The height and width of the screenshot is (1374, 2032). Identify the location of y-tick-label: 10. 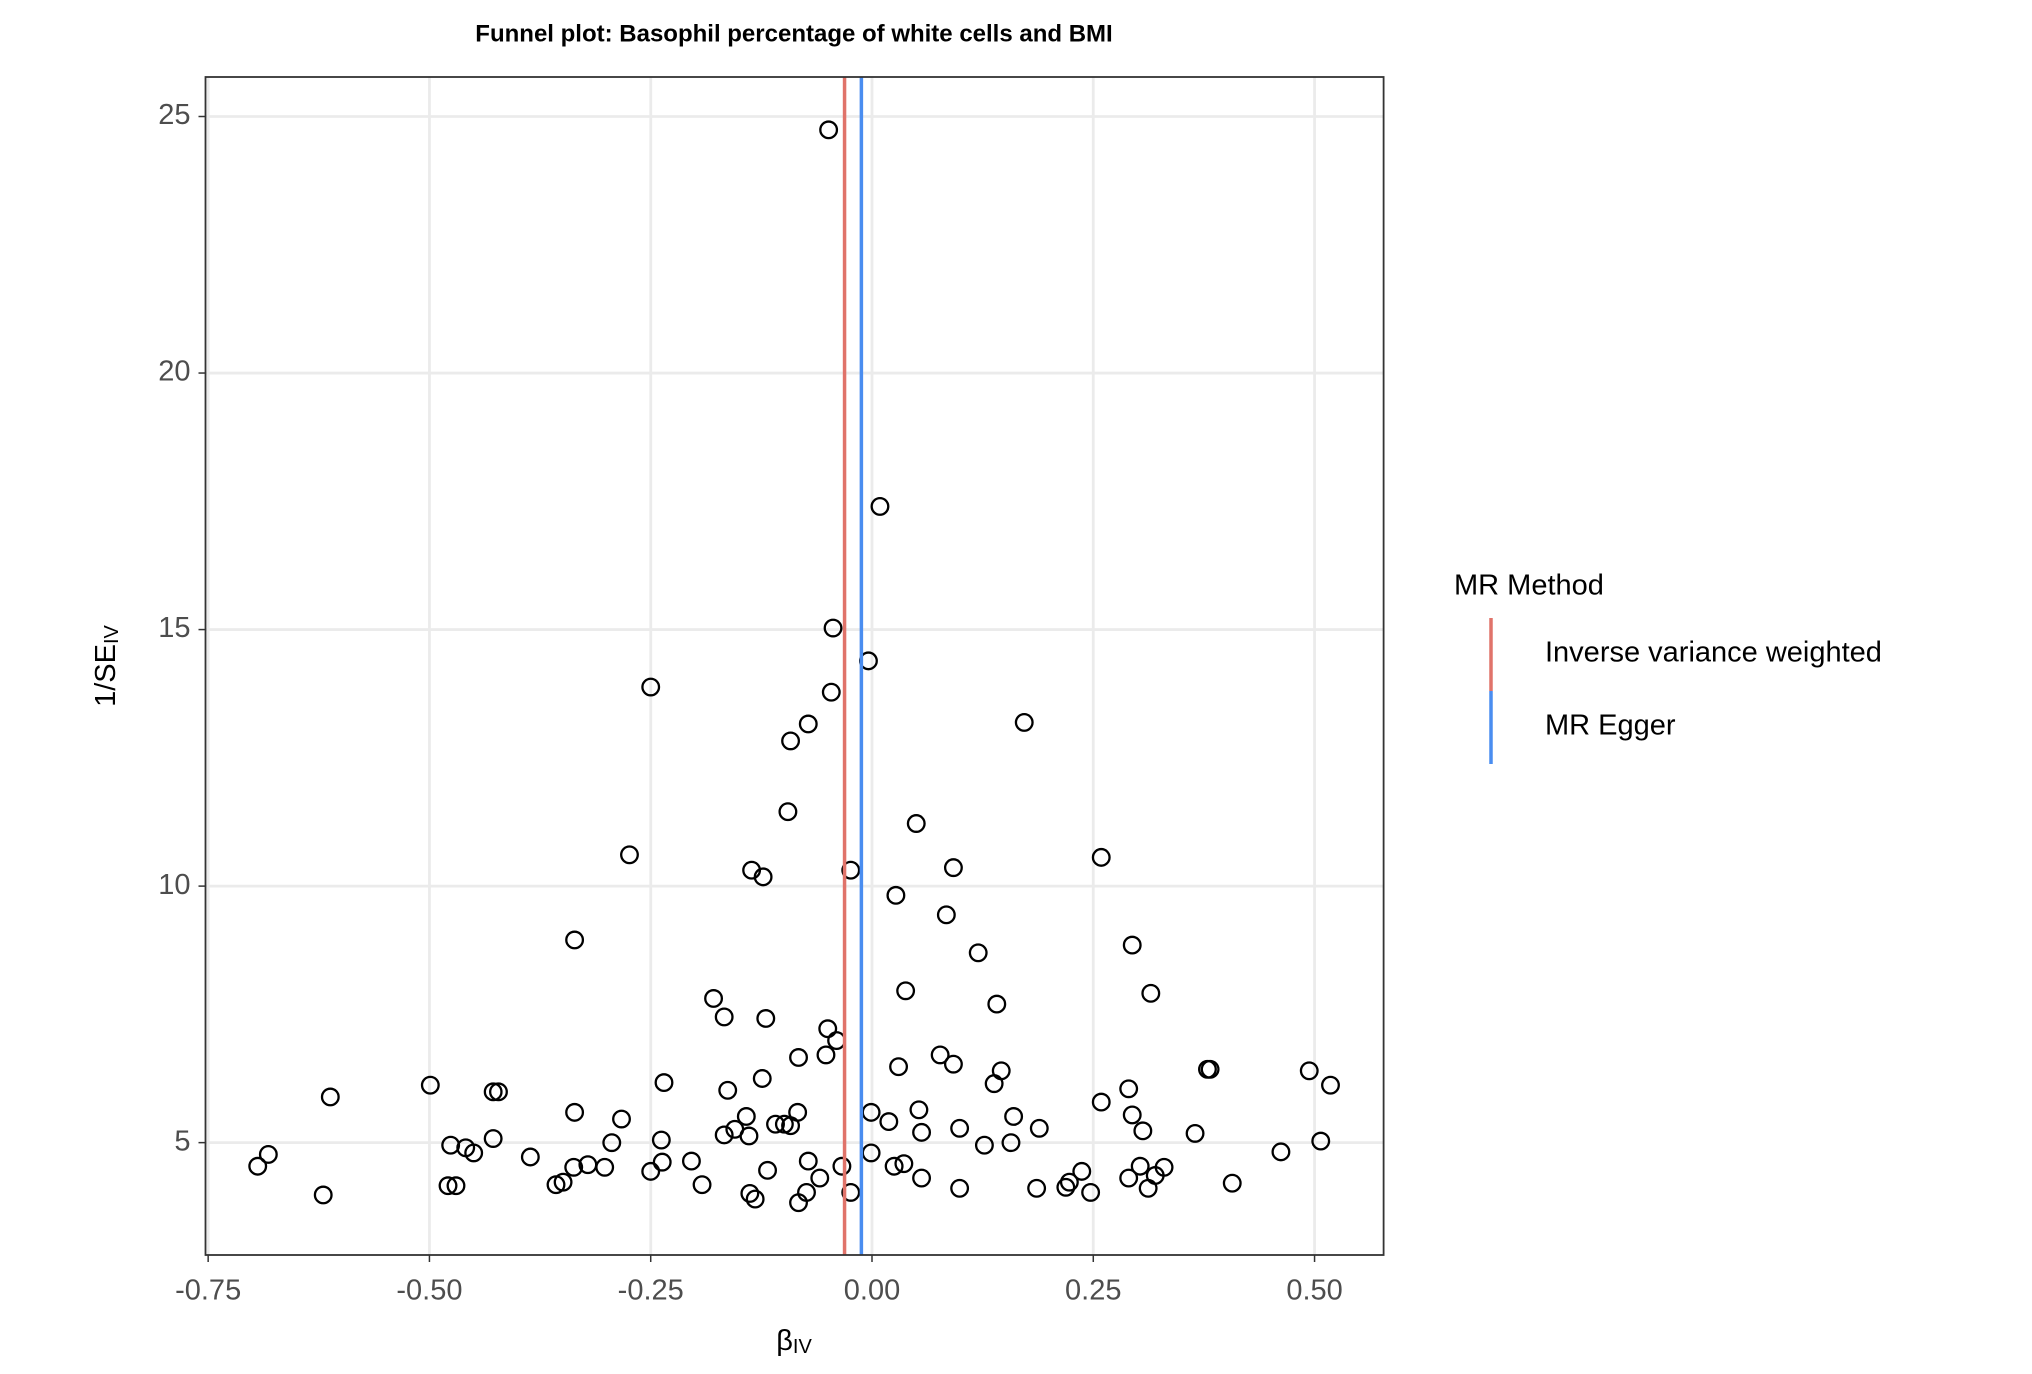
(174, 885).